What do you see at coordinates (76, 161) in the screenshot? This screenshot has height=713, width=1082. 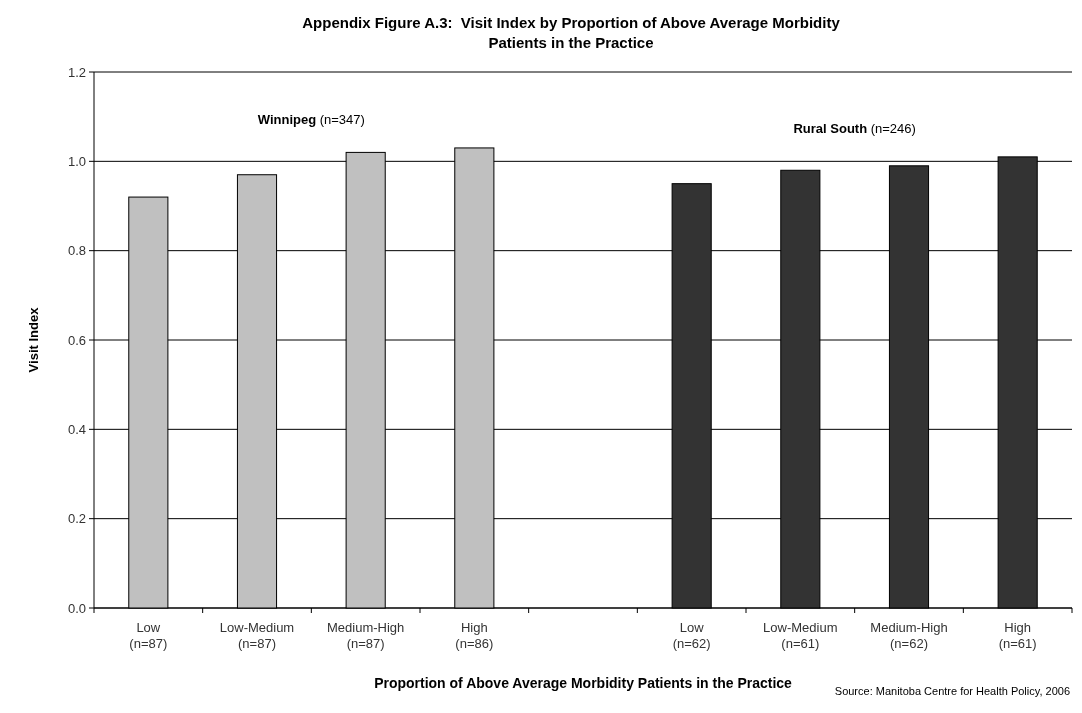 I see `y-tick-label: 1.0` at bounding box center [76, 161].